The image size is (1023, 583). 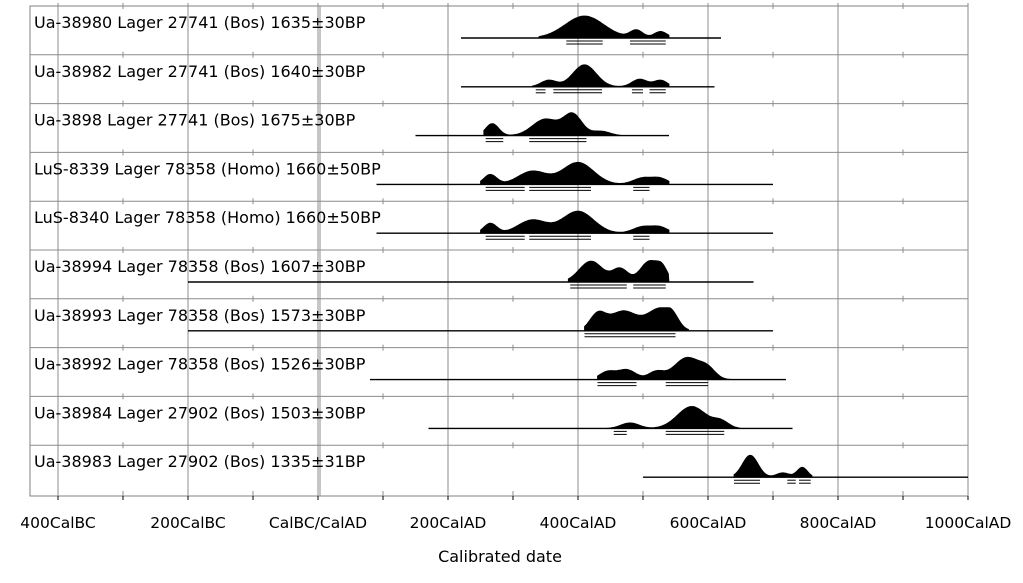 What do you see at coordinates (200, 22) in the screenshot?
I see `sample-label: Ua-38980 Lager 27741 (Bos) 1635±30BP` at bounding box center [200, 22].